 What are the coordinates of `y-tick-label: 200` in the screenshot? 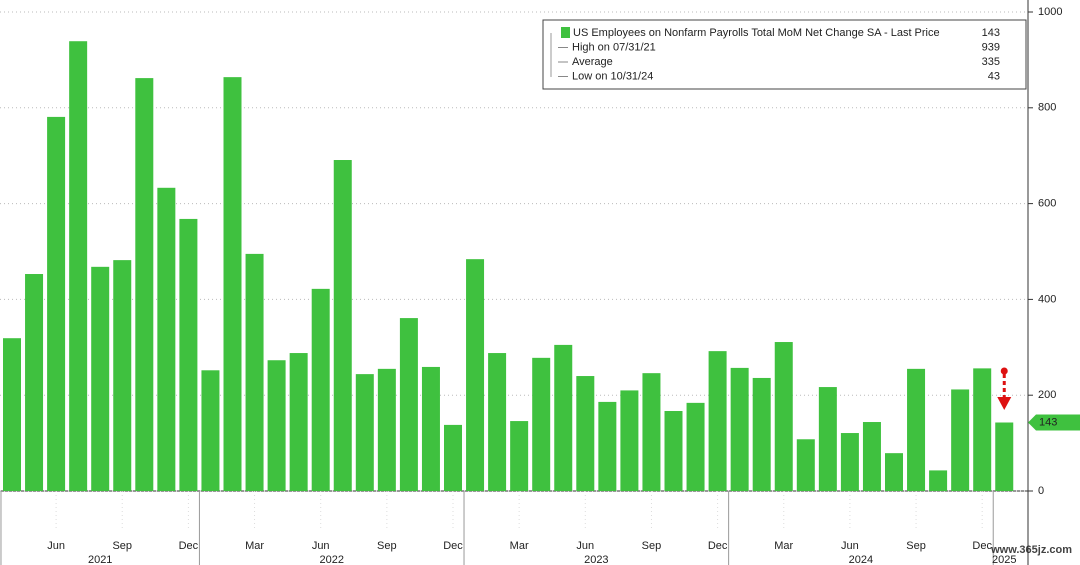 It's located at (1047, 395).